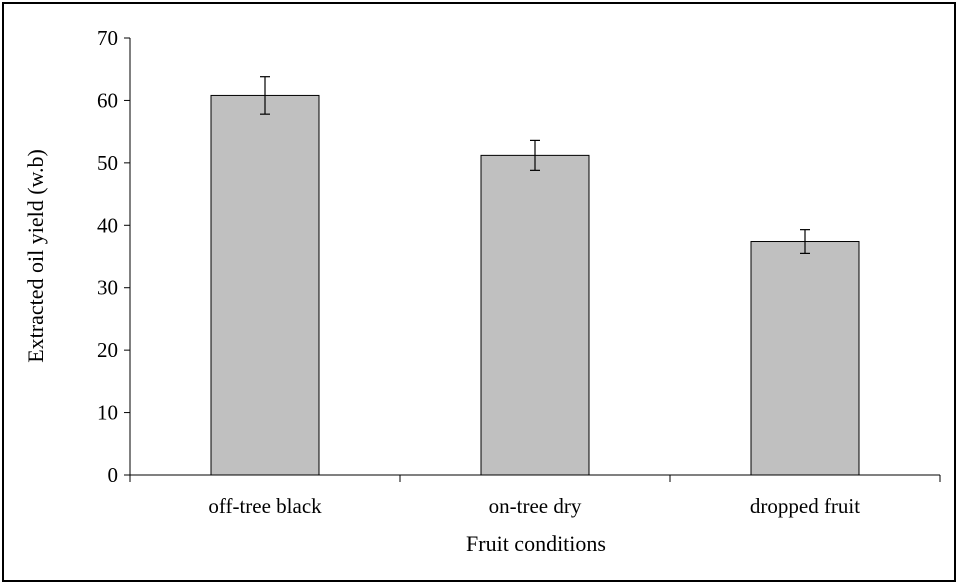 This screenshot has height=588, width=962. Describe the element at coordinates (107, 288) in the screenshot. I see `y-tick-label: 30` at that location.